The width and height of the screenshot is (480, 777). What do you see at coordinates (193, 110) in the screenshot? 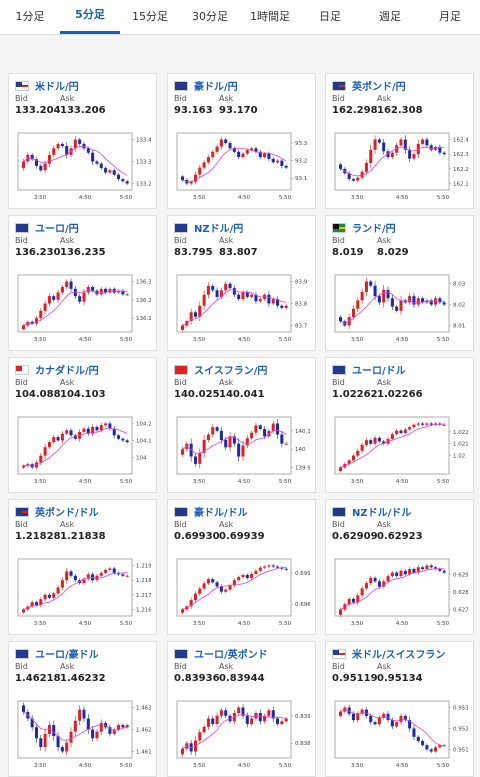
I see `bid-value: 93.163` at bounding box center [193, 110].